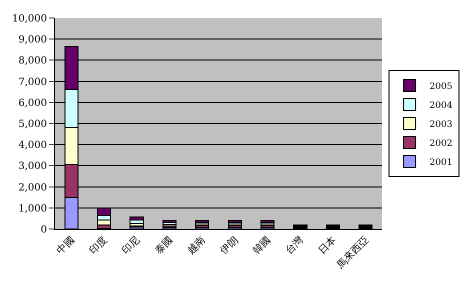 Image resolution: width=472 pixels, height=299 pixels. What do you see at coordinates (32, 40) in the screenshot?
I see `y-tick-label: 9,000` at bounding box center [32, 40].